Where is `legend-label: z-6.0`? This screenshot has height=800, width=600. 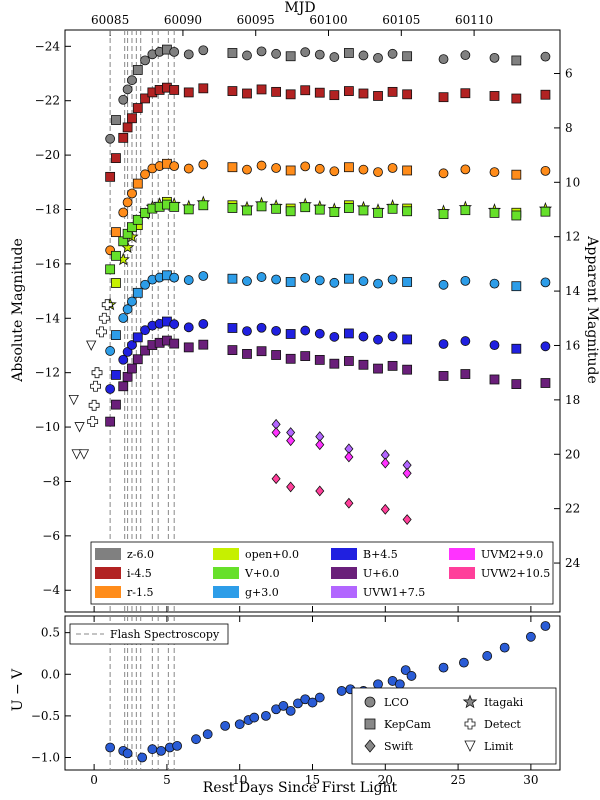 legend-label: z-6.0 is located at coordinates (140, 554).